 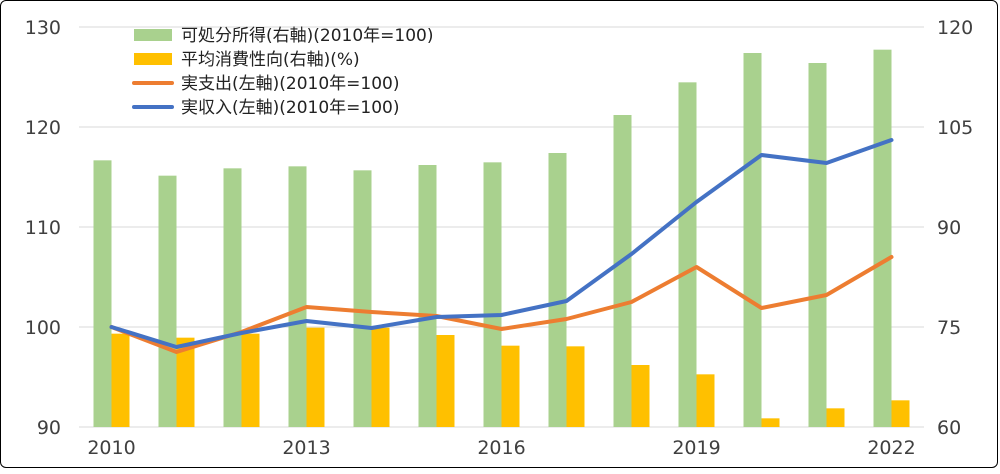 I want to click on legend-label: 平均消費性向(右軸)(%), so click(x=270, y=60).